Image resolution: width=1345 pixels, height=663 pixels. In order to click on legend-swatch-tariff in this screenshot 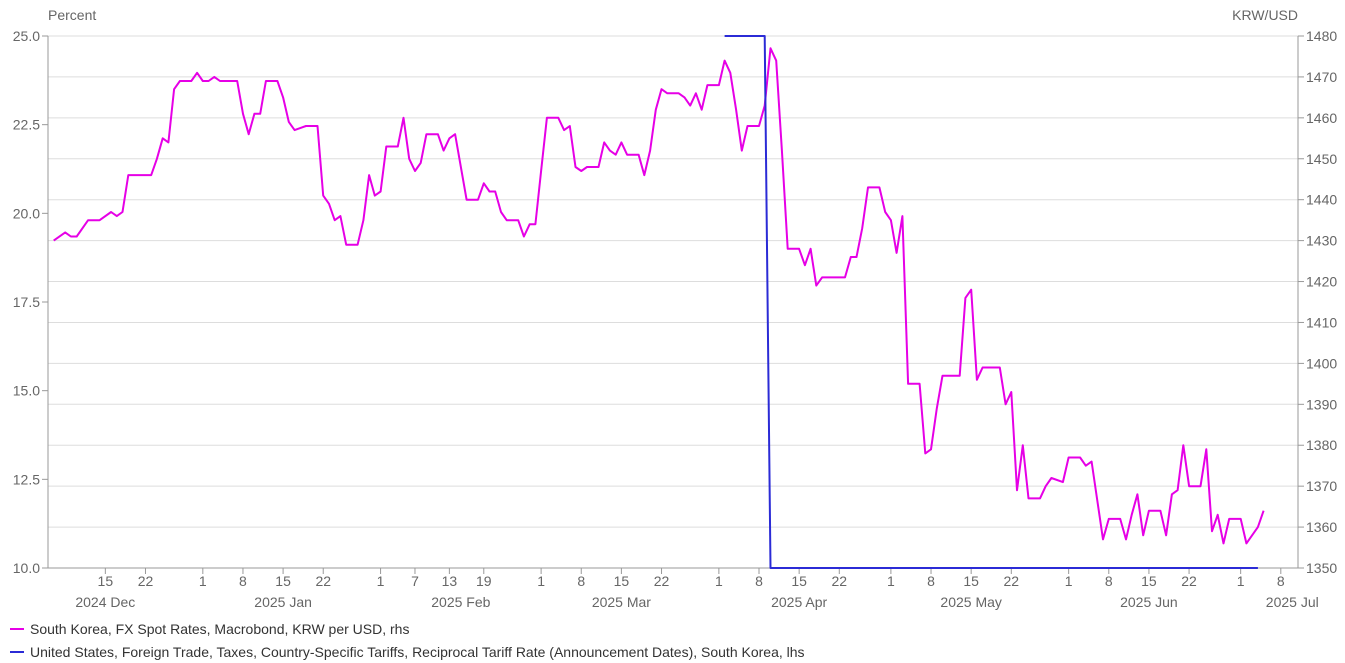, I will do `click(17, 652)`.